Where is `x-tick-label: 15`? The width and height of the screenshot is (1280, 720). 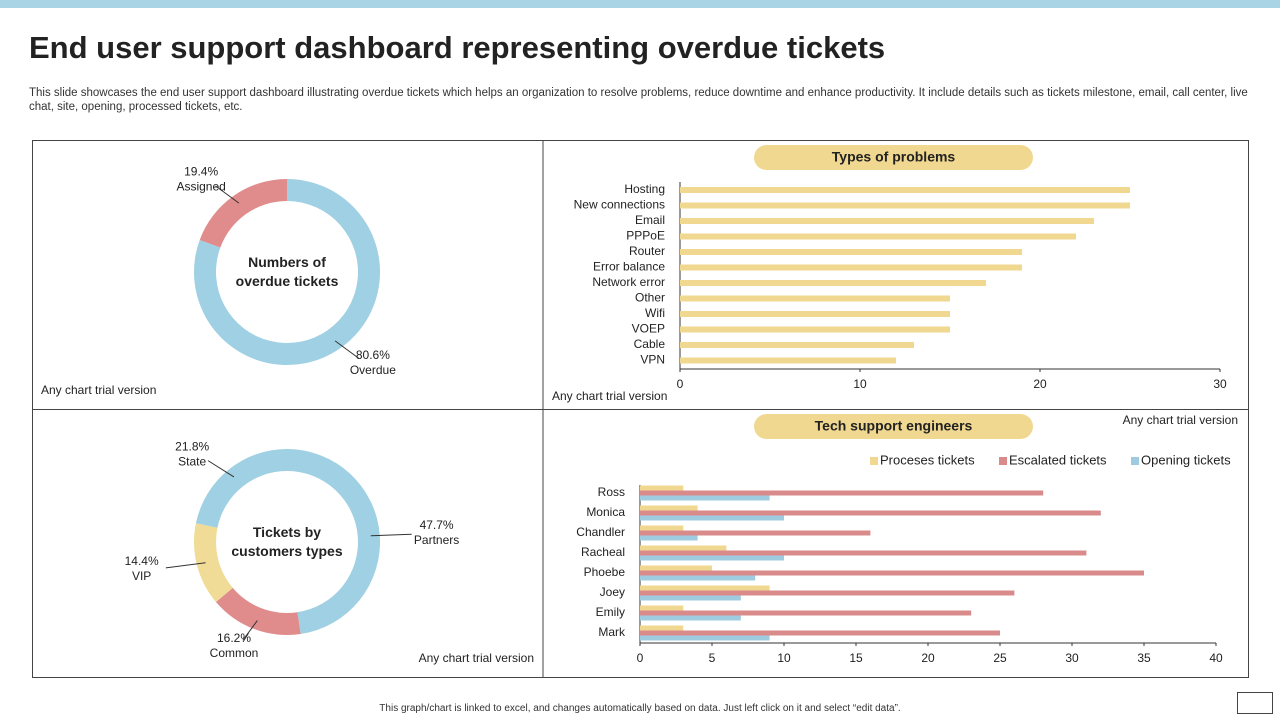 x-tick-label: 15 is located at coordinates (856, 658).